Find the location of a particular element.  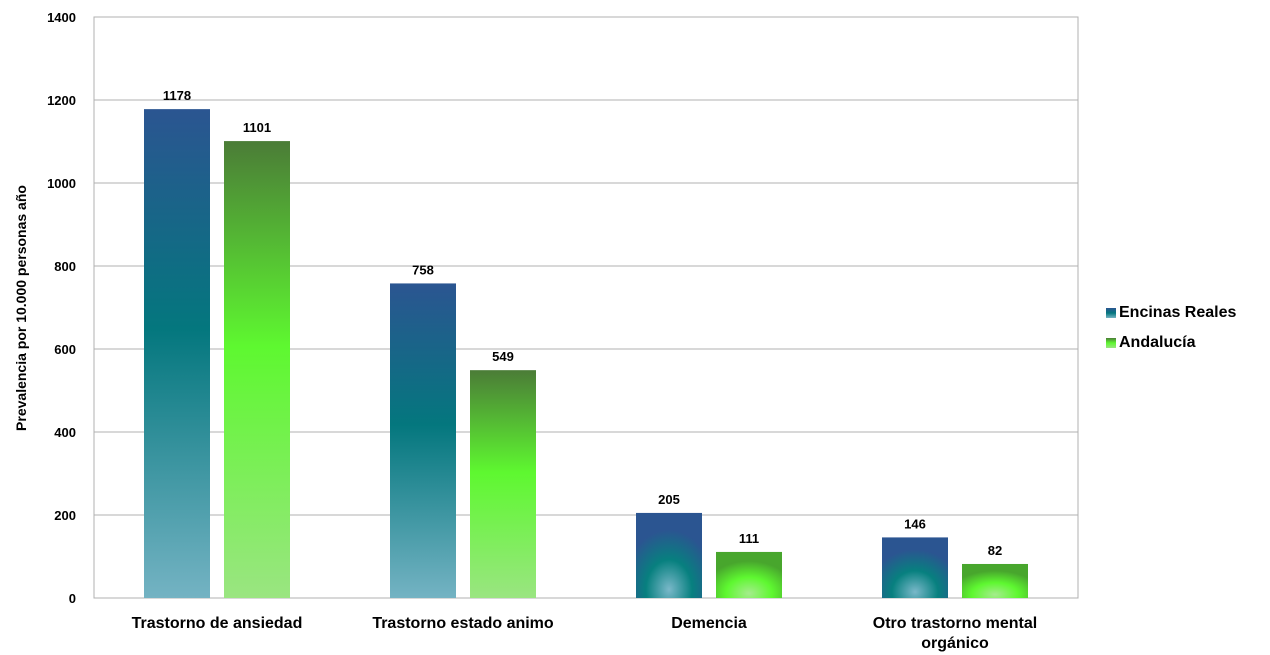

bar-s1-c4 is located at coordinates (915, 567).